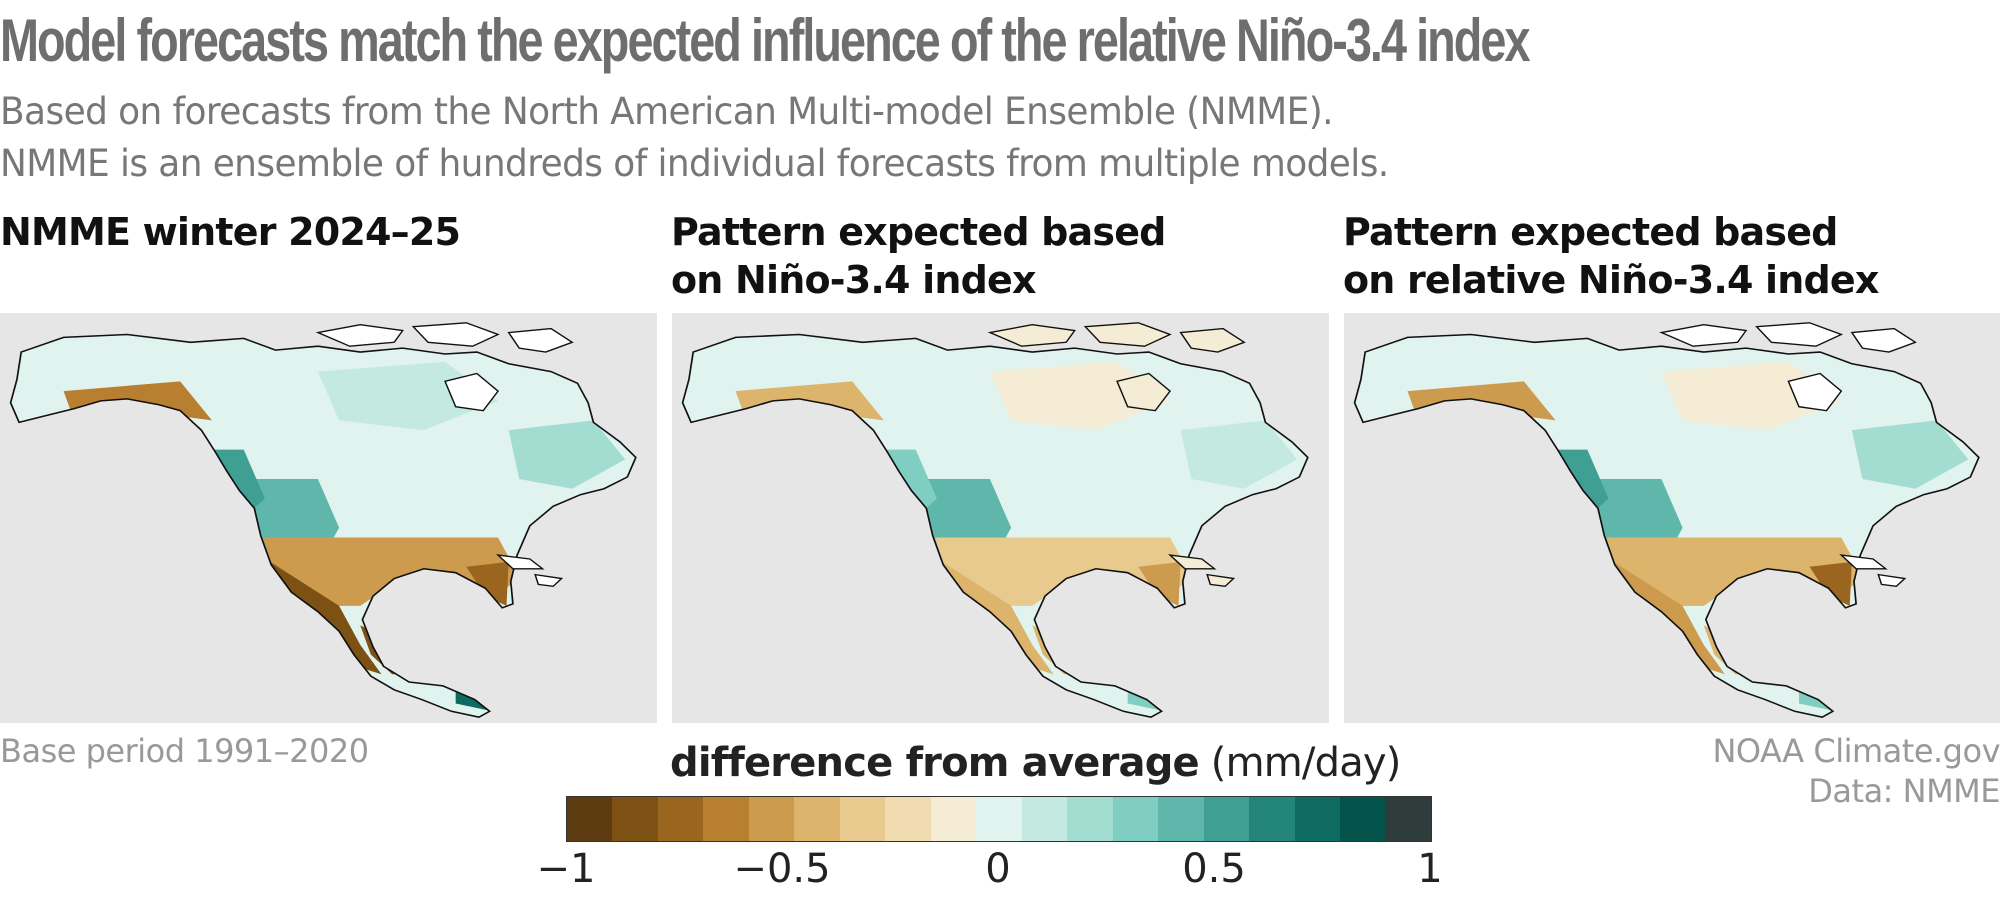  I want to click on map-nino34-pattern, so click(1000, 518).